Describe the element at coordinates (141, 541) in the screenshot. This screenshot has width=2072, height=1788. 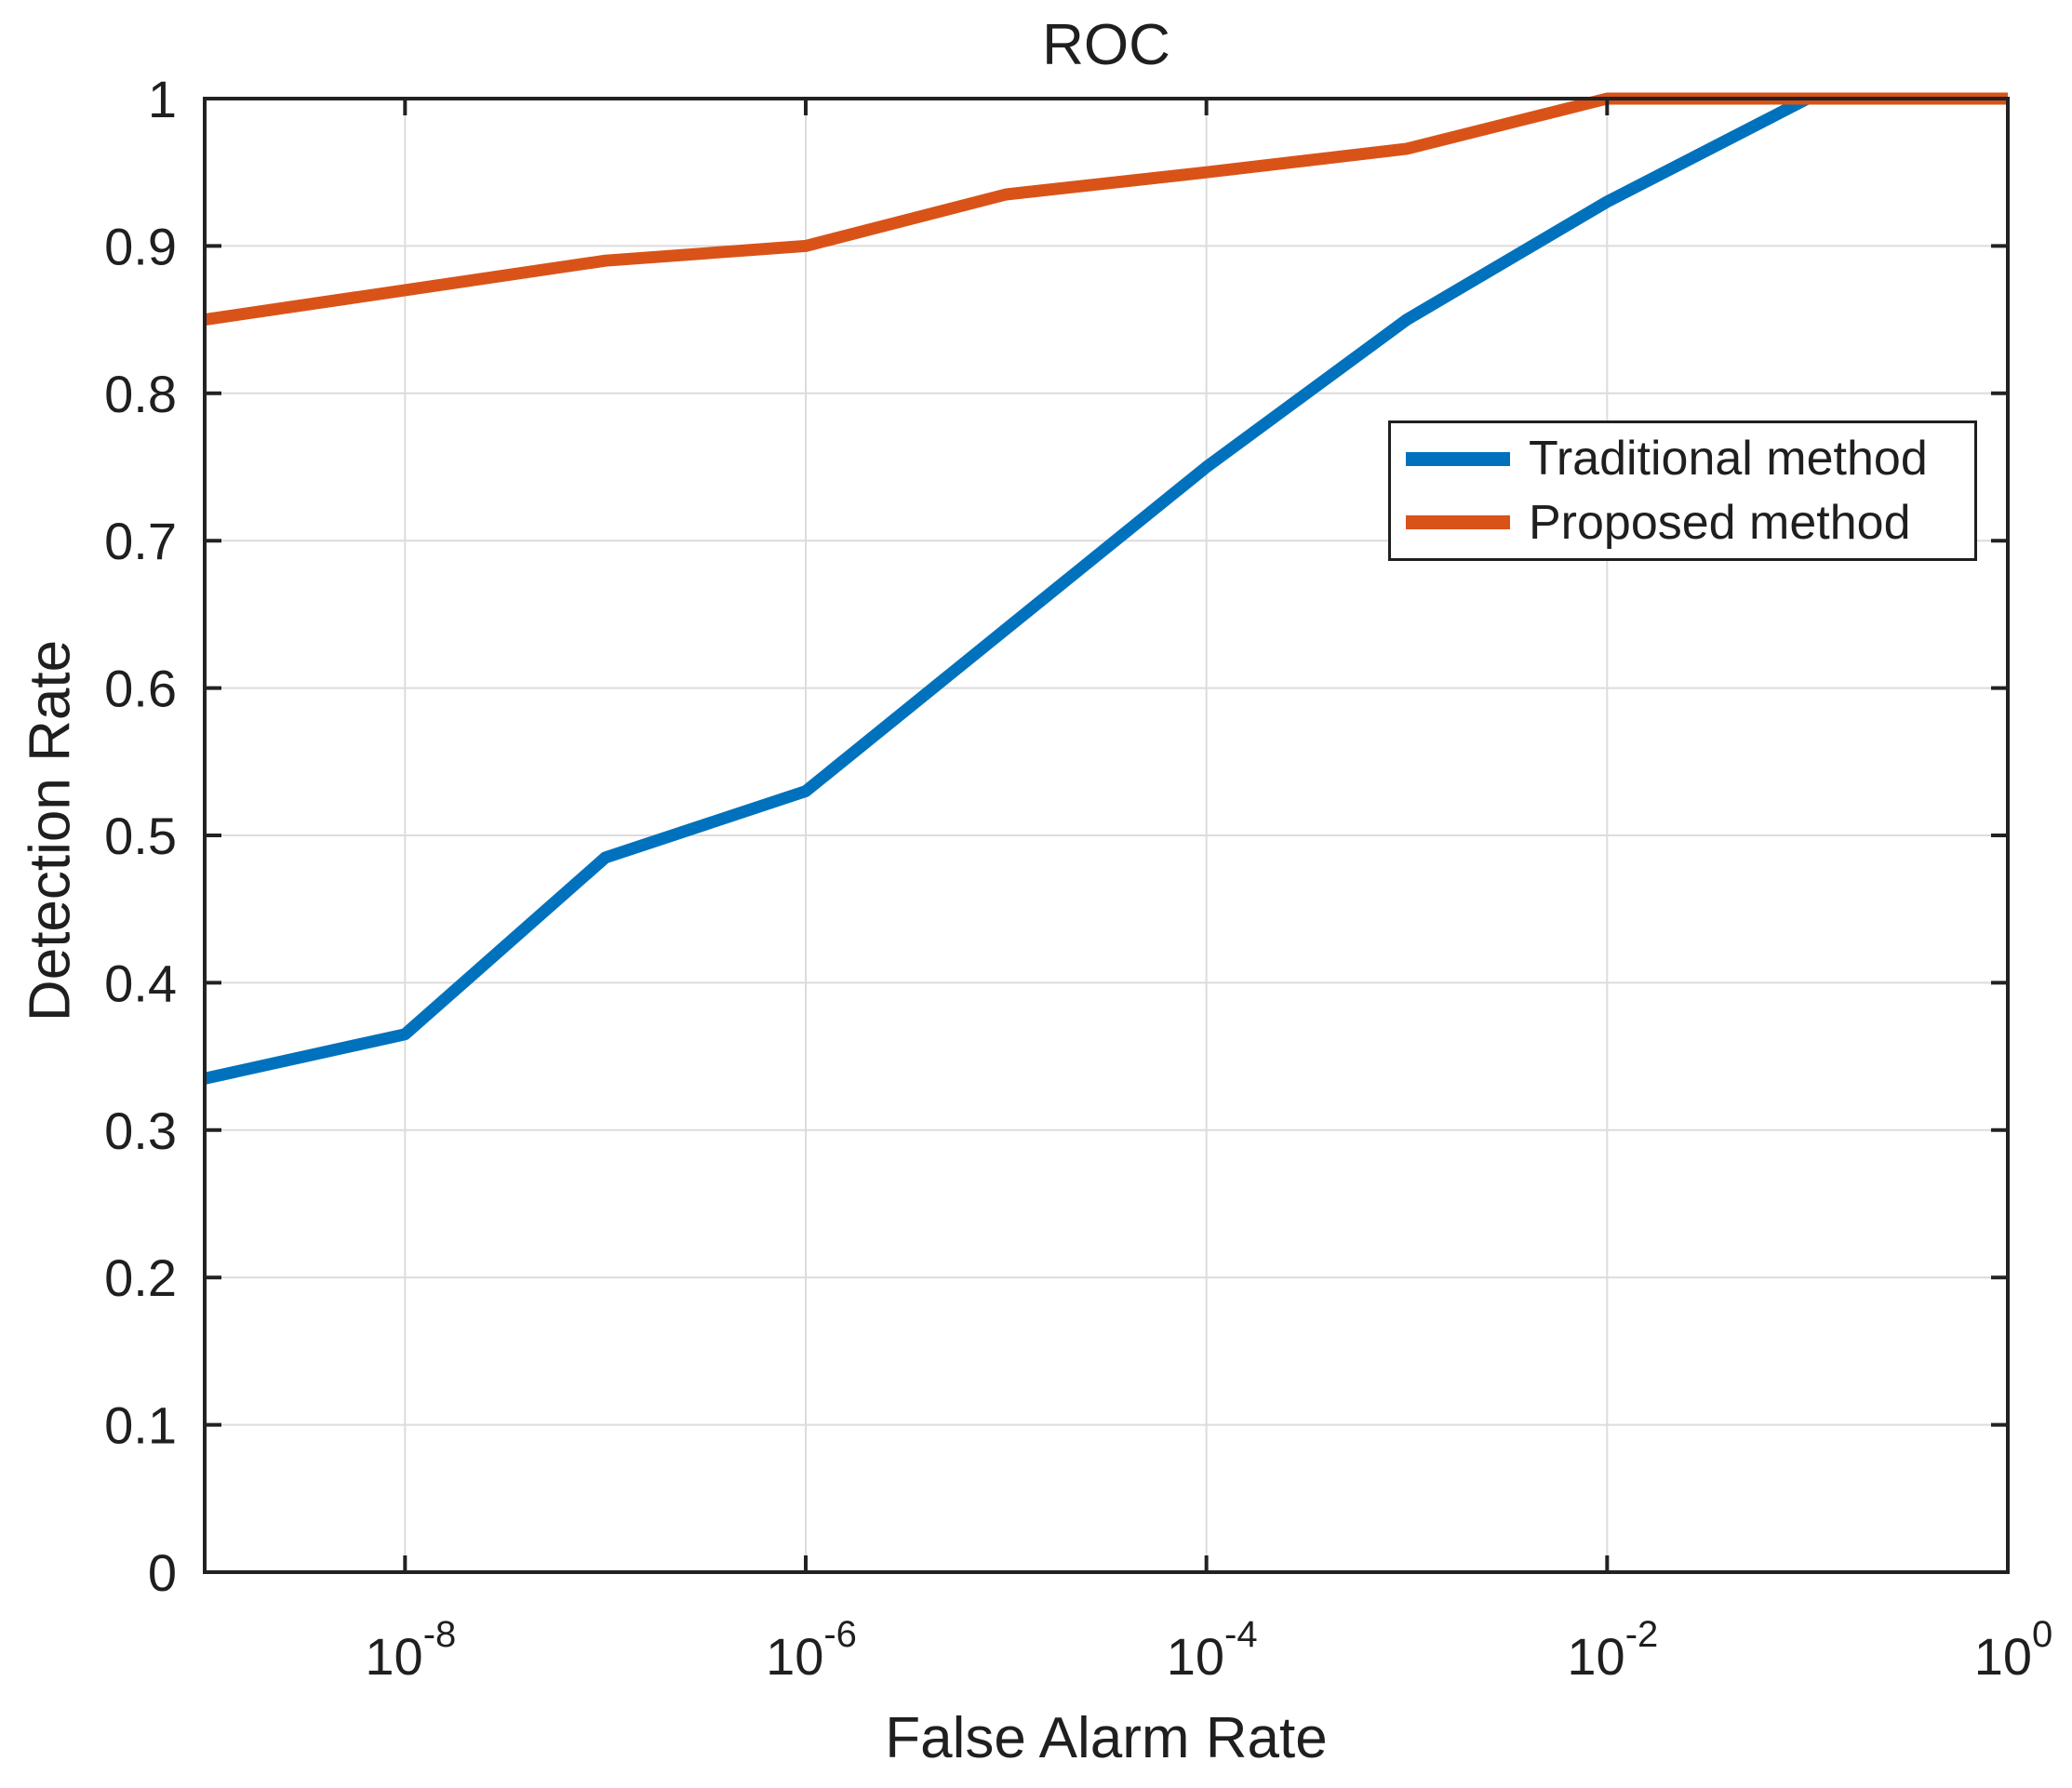
I see `y-tick-label: 0.7` at that location.